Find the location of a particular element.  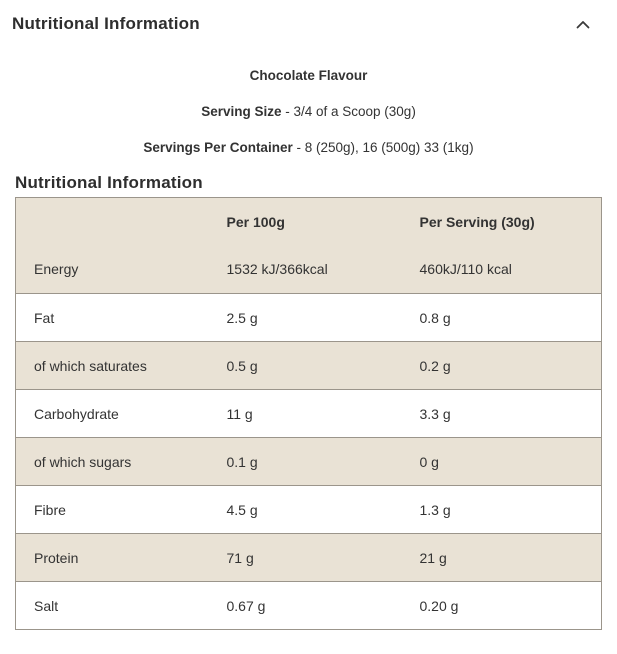

value-per-serving: 0 g is located at coordinates (429, 461).